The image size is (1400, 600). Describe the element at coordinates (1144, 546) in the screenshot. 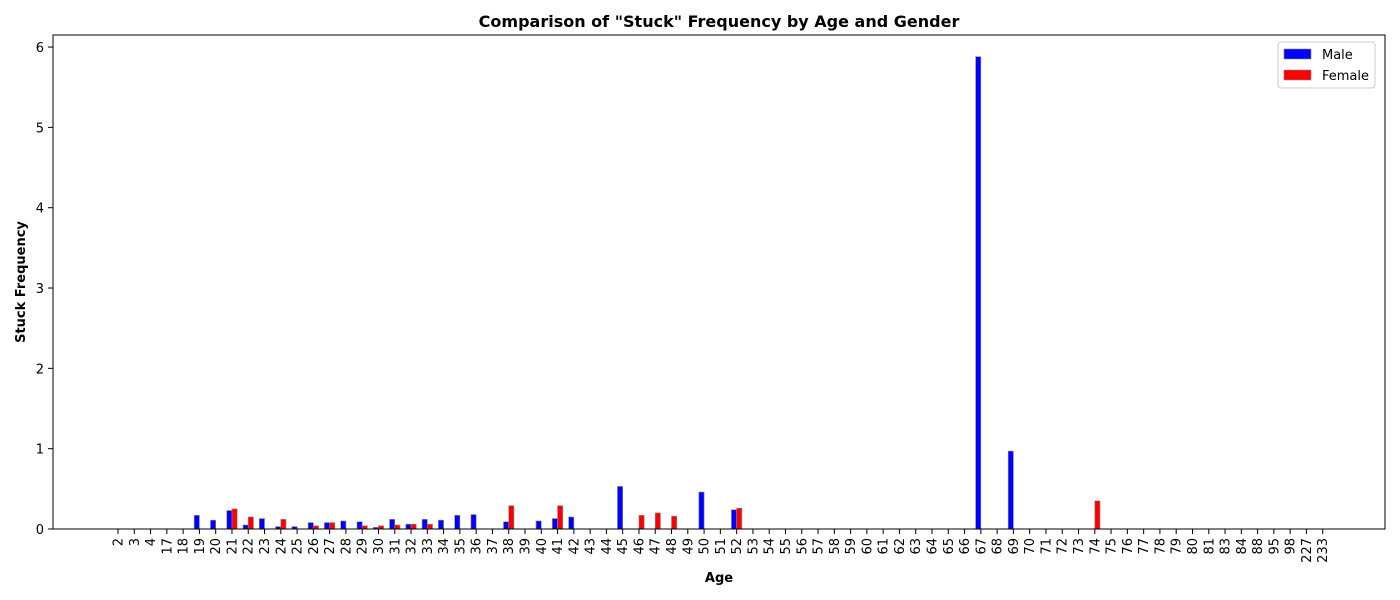

I see `x-tick-label: 77` at that location.